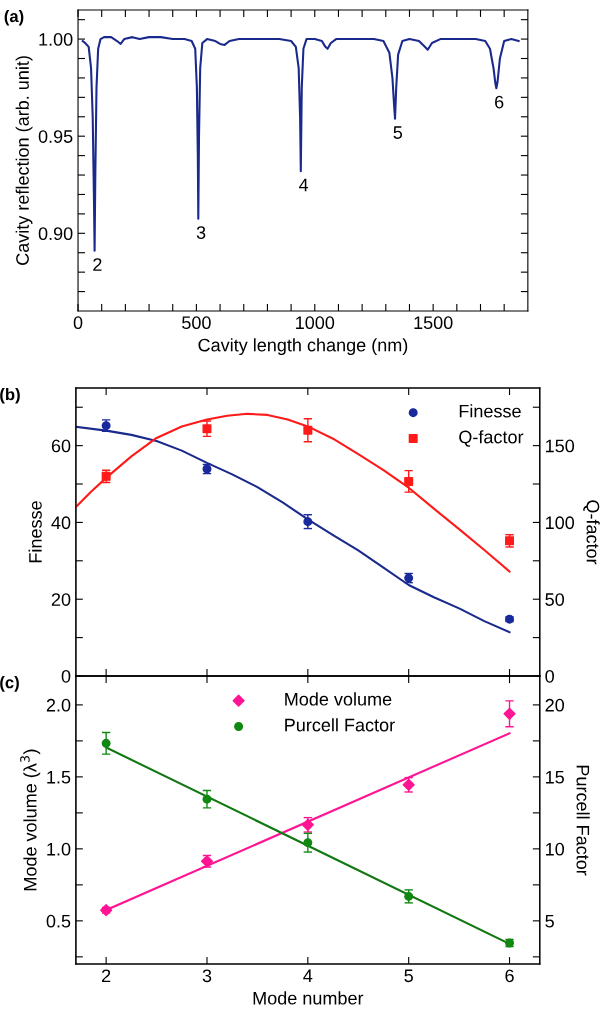 Image resolution: width=612 pixels, height=1015 pixels. I want to click on y2-tick-label: 50, so click(555, 599).